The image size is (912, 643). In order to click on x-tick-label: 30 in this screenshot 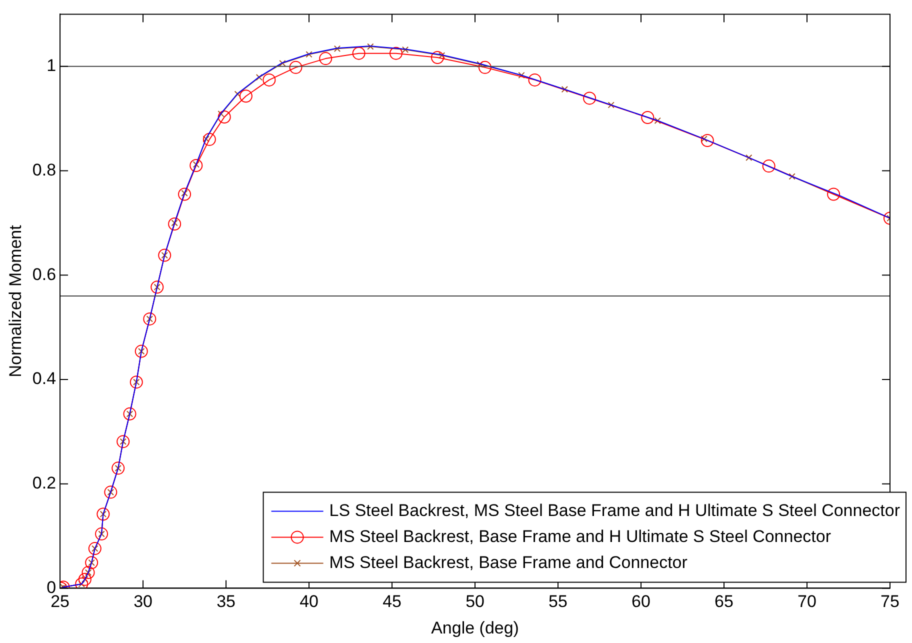, I will do `click(143, 602)`.